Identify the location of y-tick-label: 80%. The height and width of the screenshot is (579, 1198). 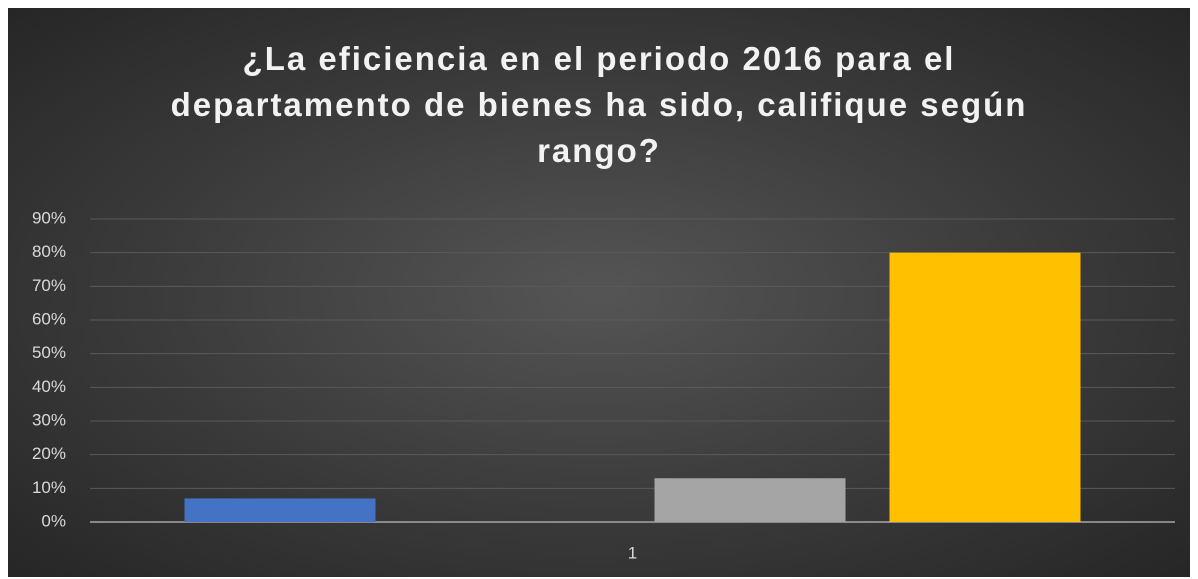
(49, 251).